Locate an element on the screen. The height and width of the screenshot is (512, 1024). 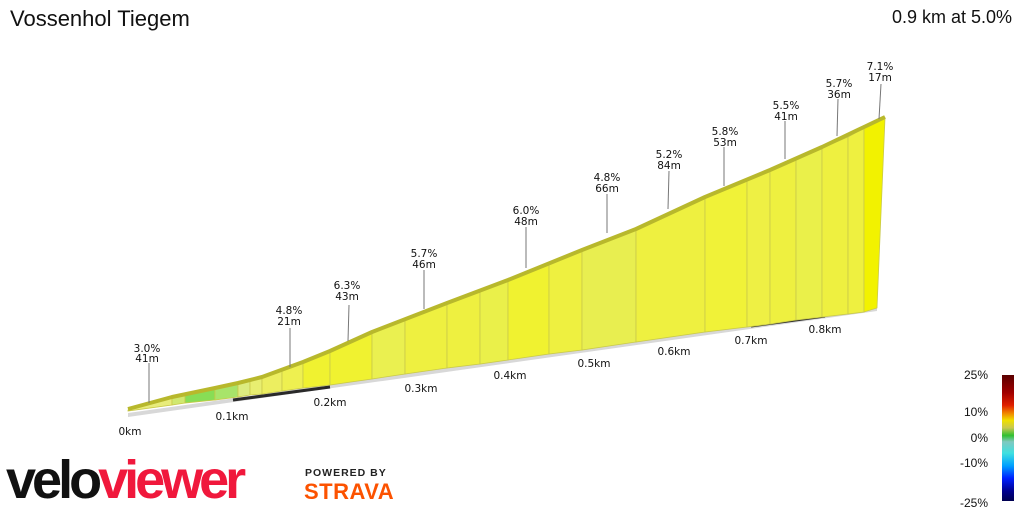
segment-length: 17m is located at coordinates (880, 78).